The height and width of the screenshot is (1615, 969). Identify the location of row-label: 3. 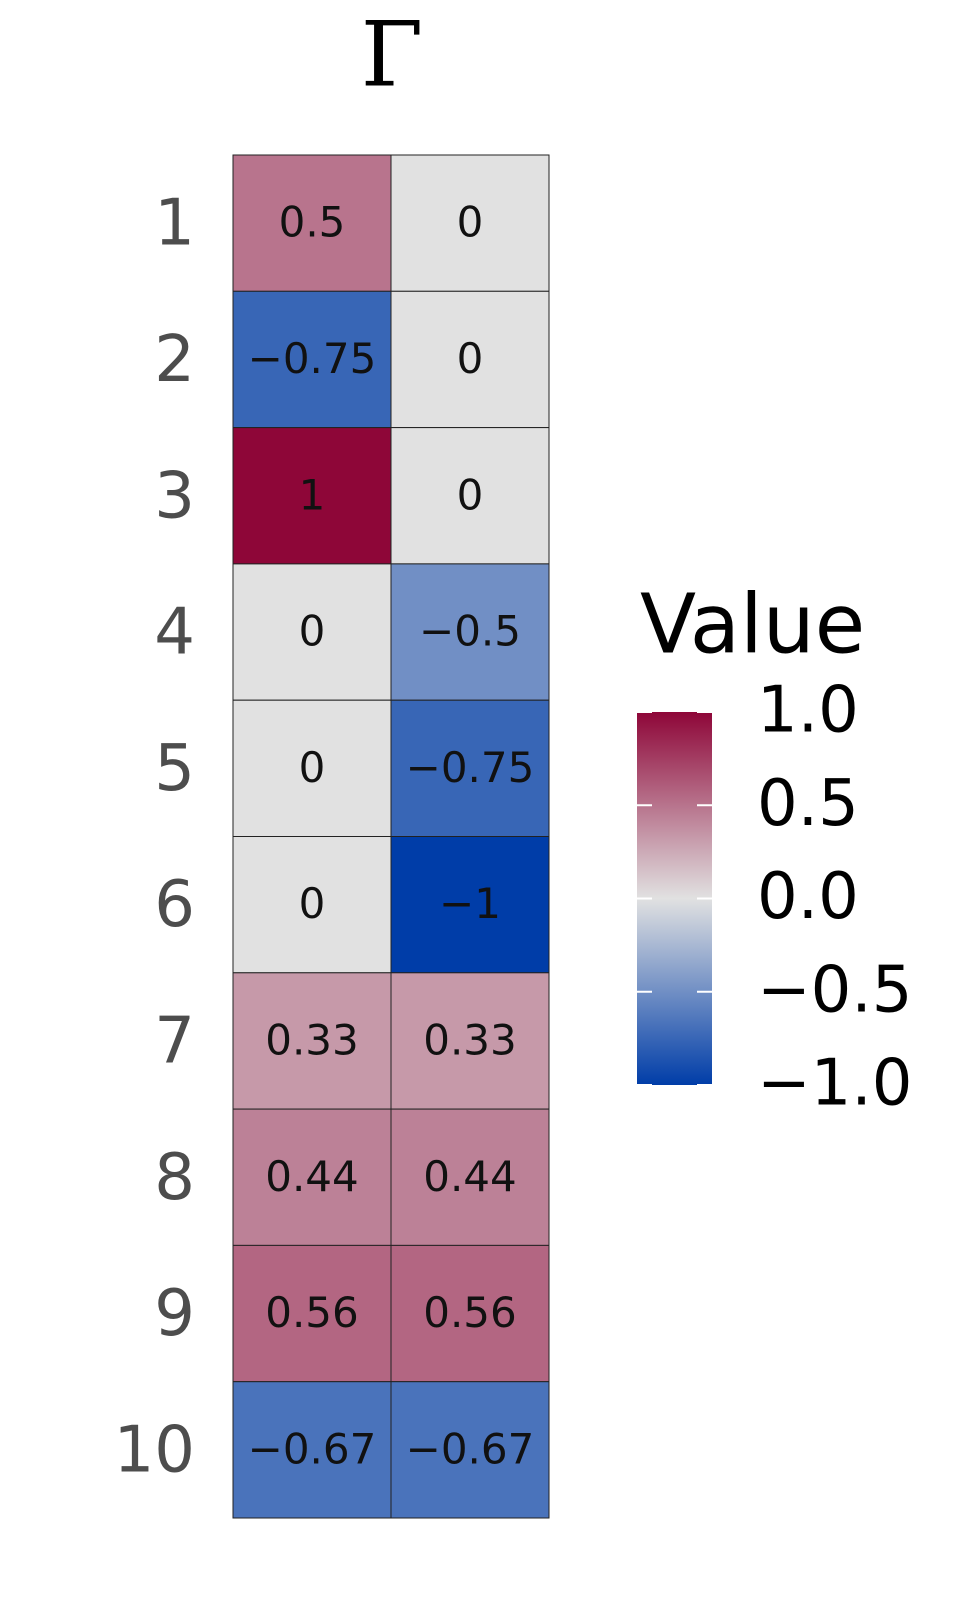
(174, 496).